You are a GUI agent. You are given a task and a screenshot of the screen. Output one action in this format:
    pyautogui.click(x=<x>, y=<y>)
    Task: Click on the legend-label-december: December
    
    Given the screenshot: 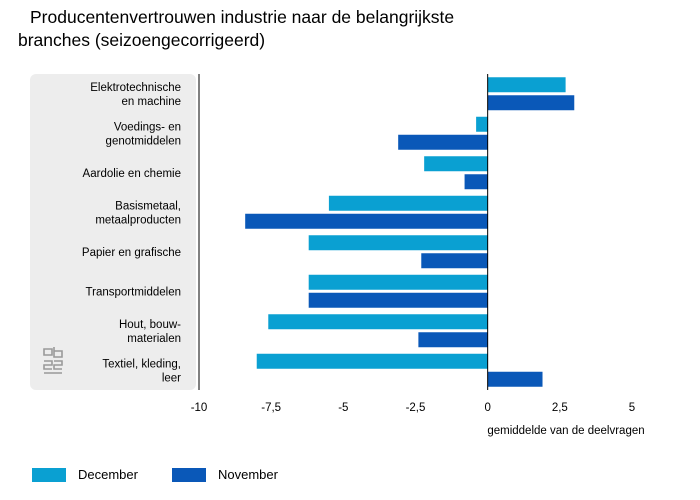 What is the action you would take?
    pyautogui.click(x=108, y=474)
    